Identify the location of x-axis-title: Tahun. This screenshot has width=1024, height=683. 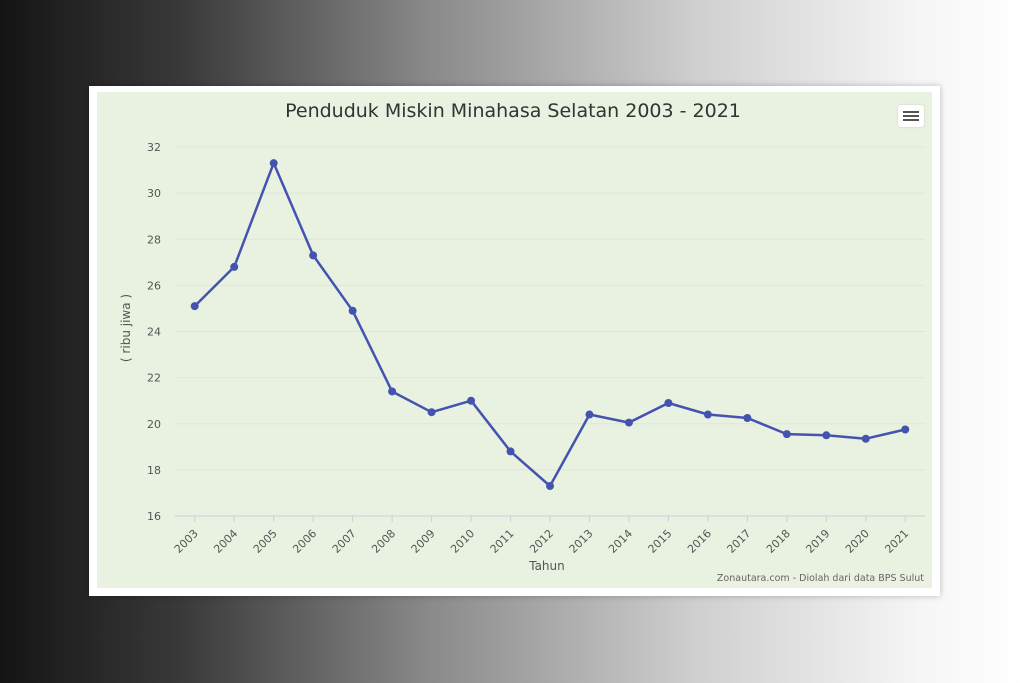
(546, 566).